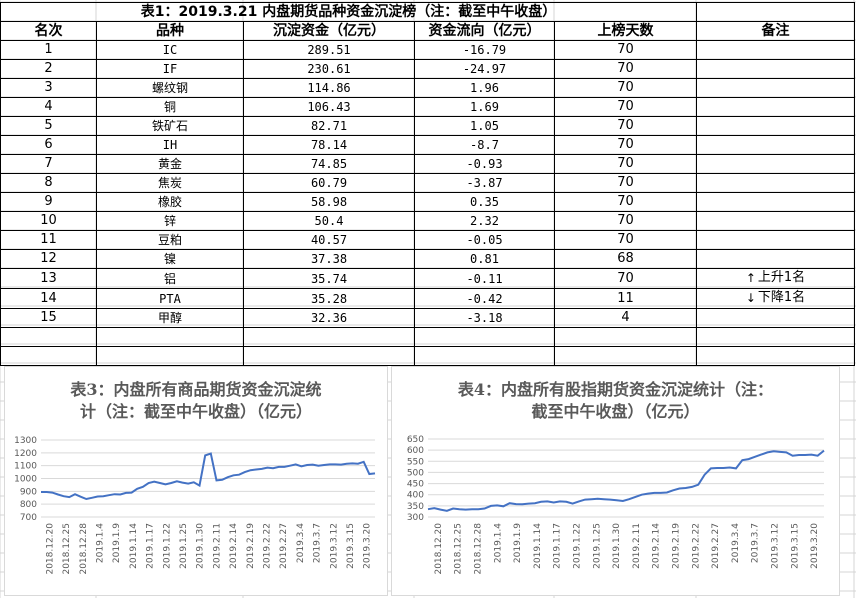 The width and height of the screenshot is (856, 598). What do you see at coordinates (329, 318) in the screenshot?
I see `capital-cell: 32.36` at bounding box center [329, 318].